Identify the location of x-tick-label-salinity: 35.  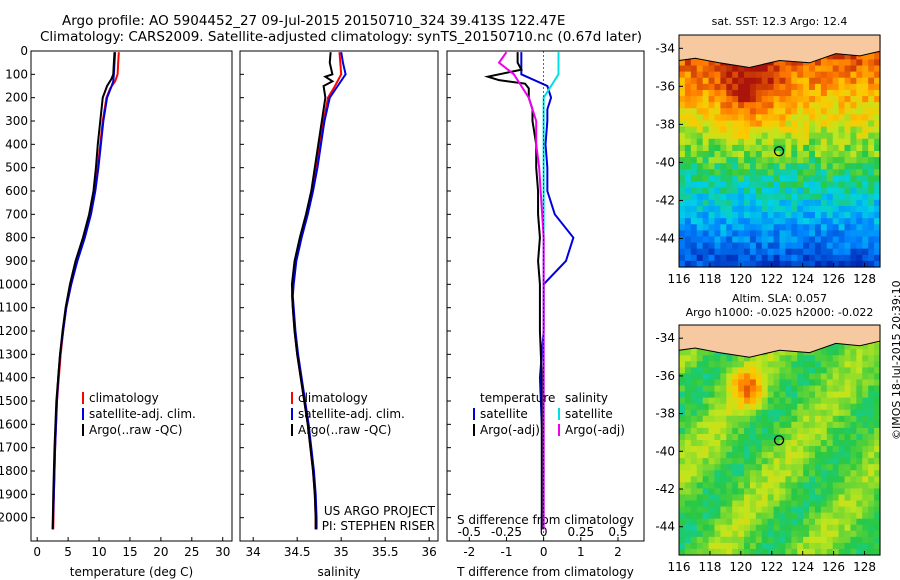
(341, 552).